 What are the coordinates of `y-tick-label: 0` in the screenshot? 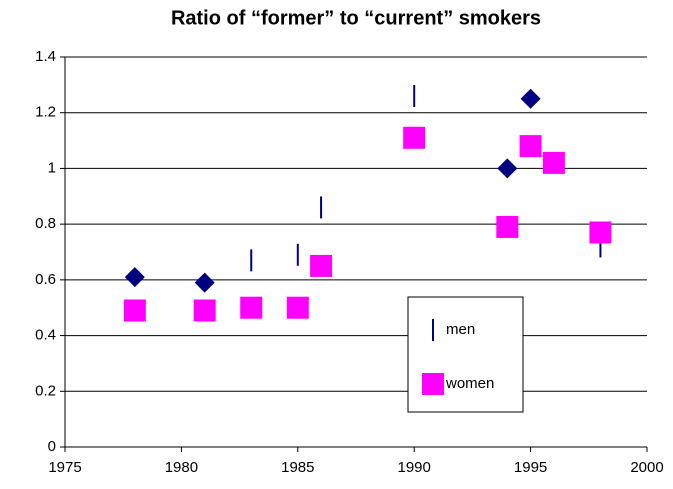 It's located at (52, 446).